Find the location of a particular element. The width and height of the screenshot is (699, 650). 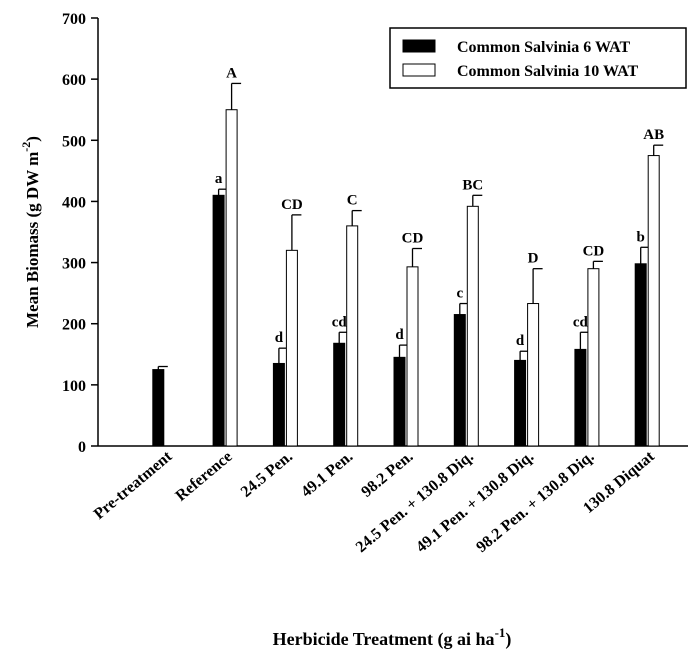

significance-letter: D is located at coordinates (533, 259).